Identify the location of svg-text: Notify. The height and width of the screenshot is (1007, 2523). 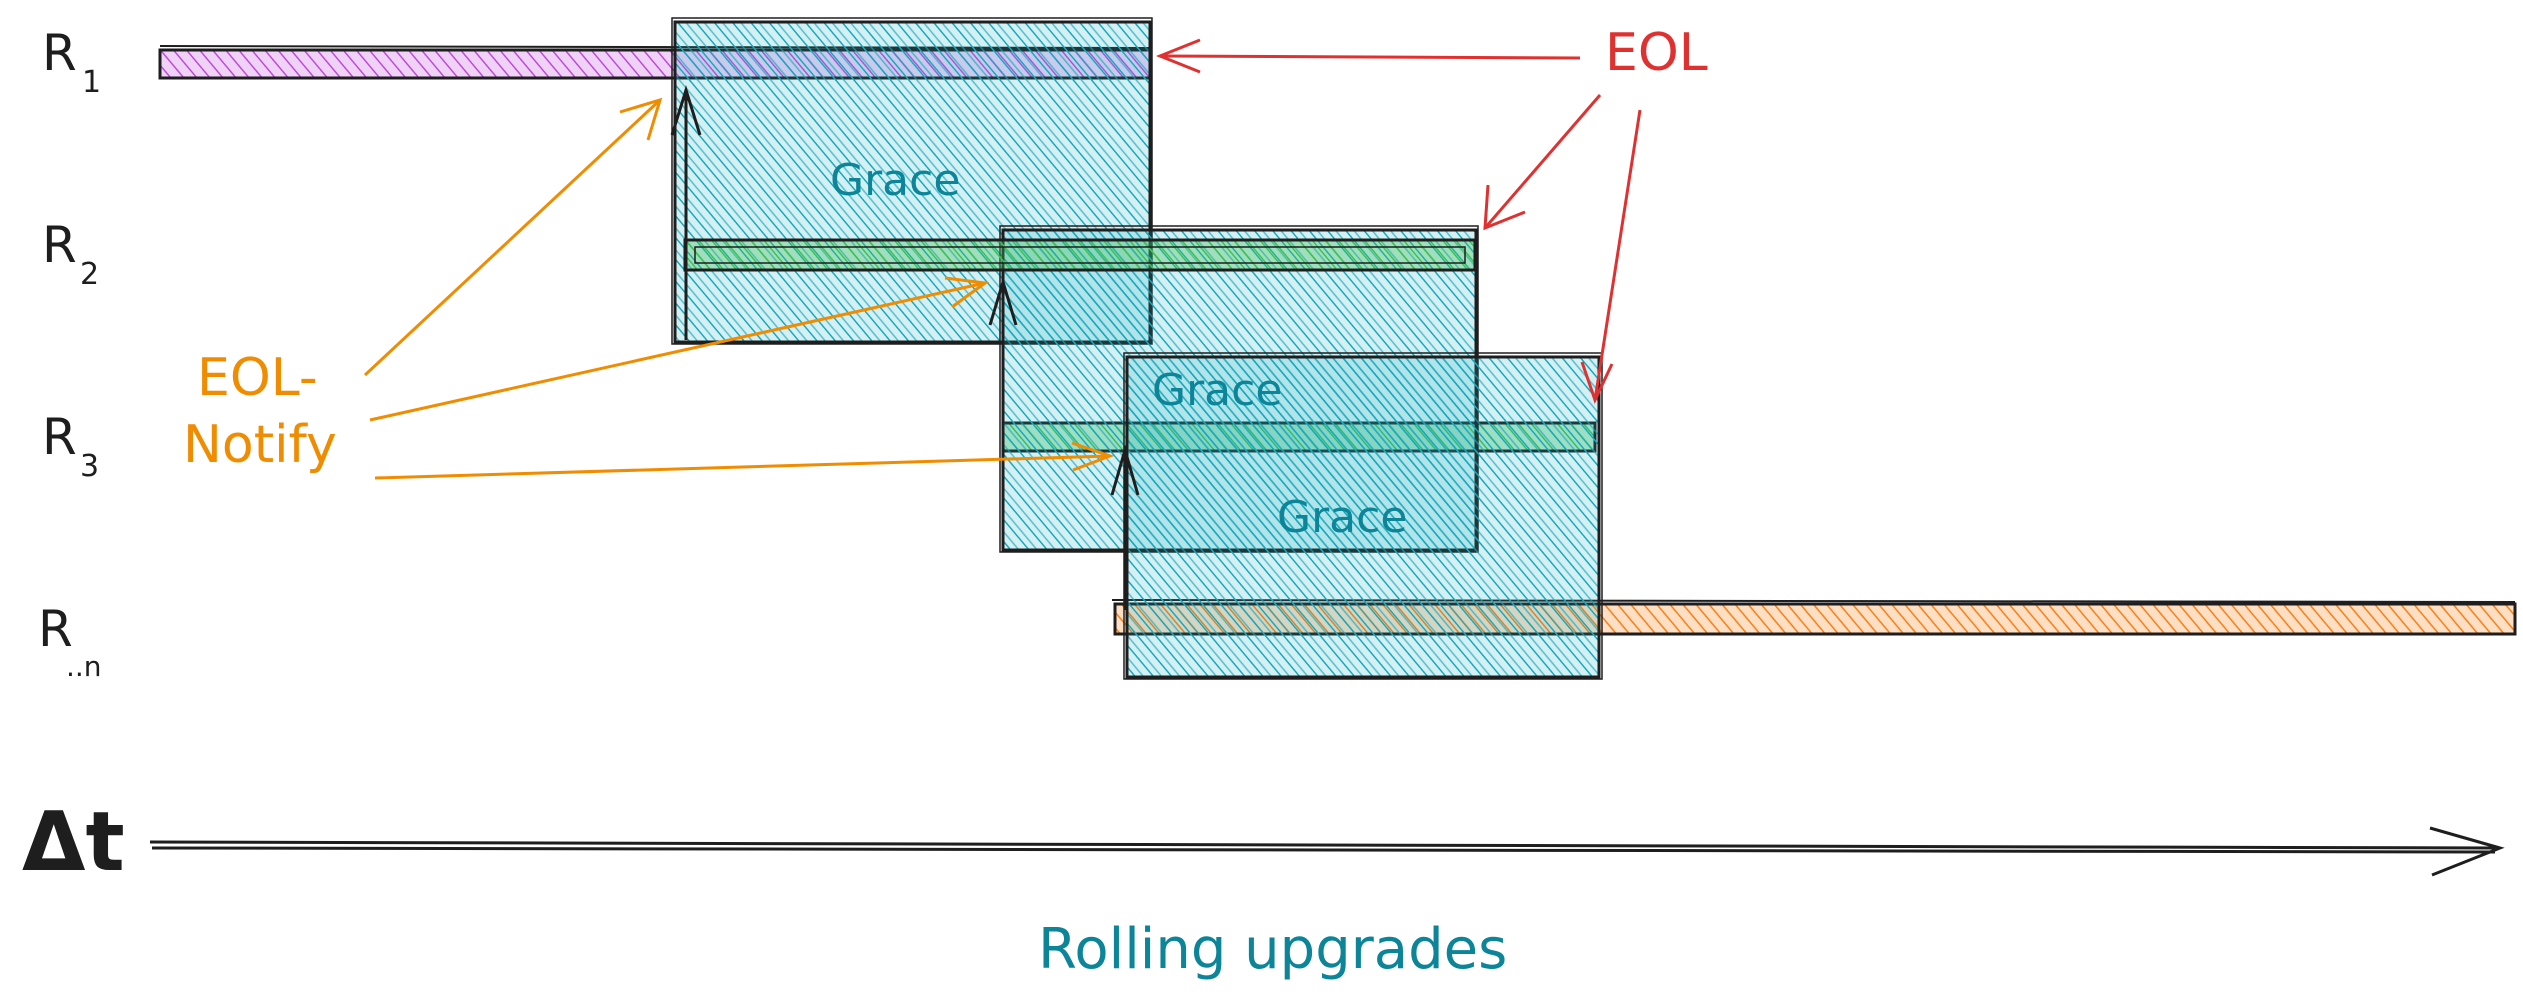
(260, 445).